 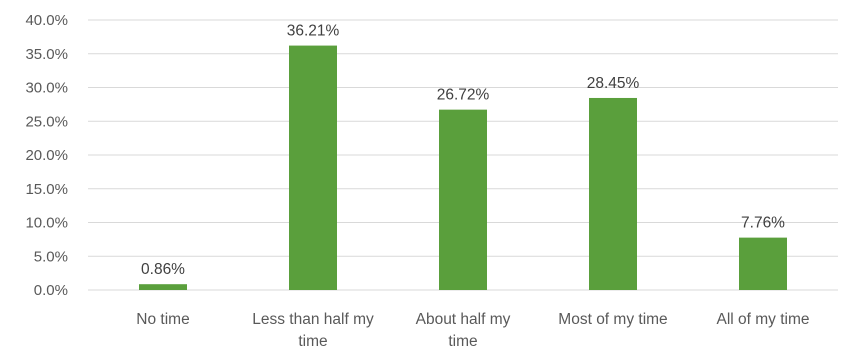 What do you see at coordinates (613, 83) in the screenshot?
I see `data-label: 28.45%` at bounding box center [613, 83].